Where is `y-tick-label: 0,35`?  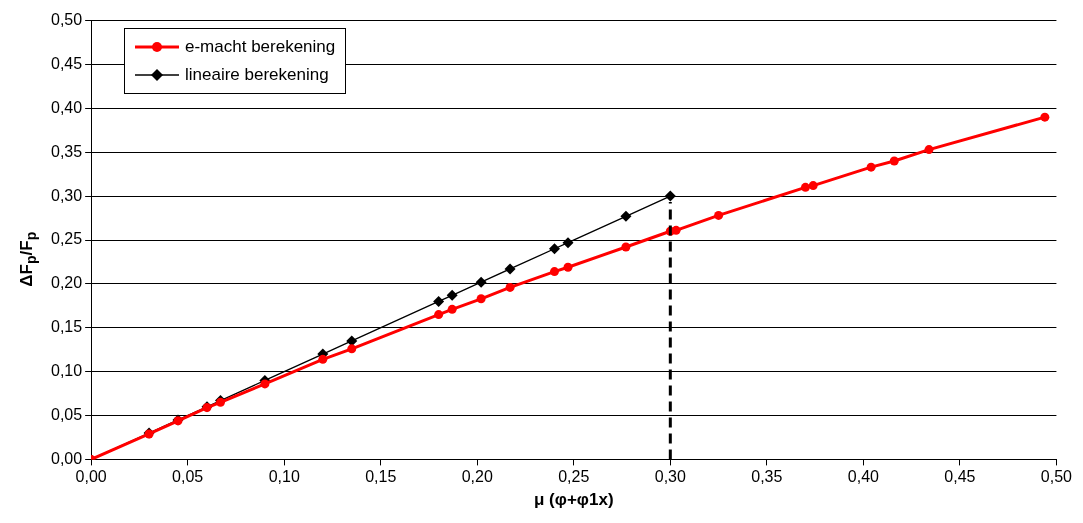
y-tick-label: 0,35 is located at coordinates (67, 151).